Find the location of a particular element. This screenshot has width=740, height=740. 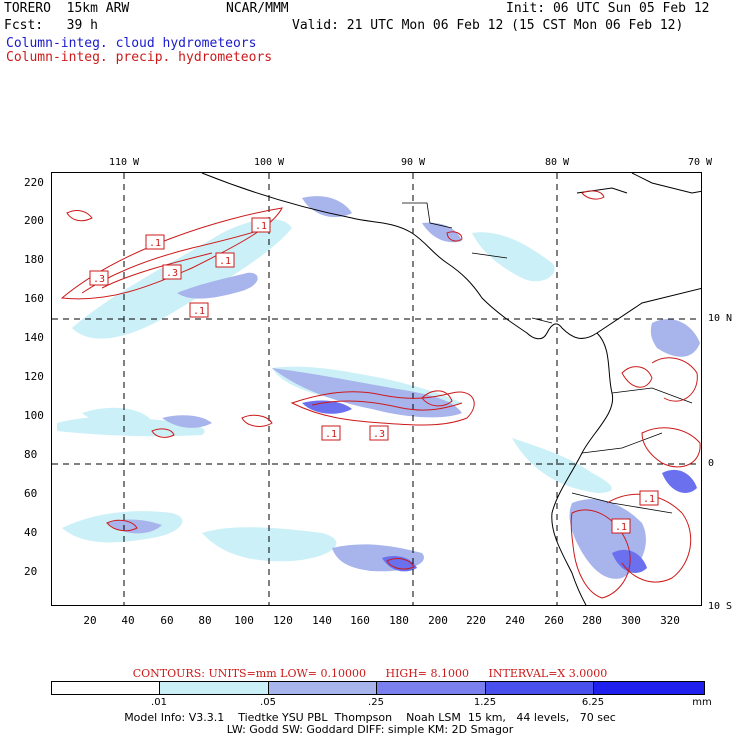

x-tick: 320 is located at coordinates (670, 620).